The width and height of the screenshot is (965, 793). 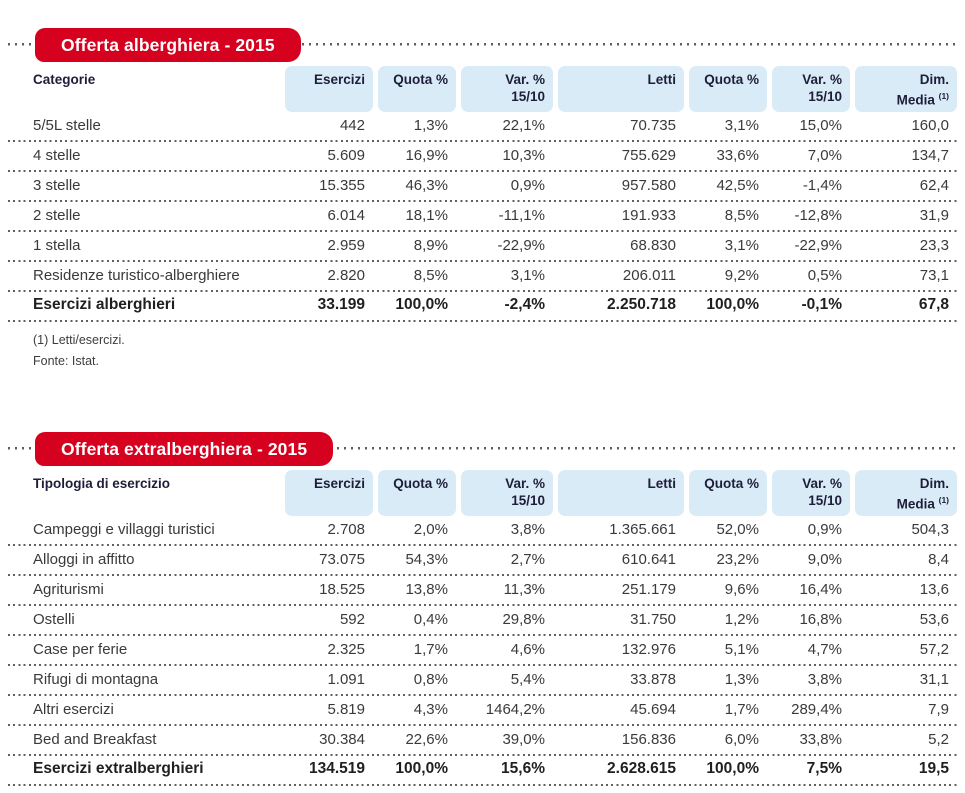 I want to click on cell-var-esercizi: 1464,2%, so click(x=515, y=709).